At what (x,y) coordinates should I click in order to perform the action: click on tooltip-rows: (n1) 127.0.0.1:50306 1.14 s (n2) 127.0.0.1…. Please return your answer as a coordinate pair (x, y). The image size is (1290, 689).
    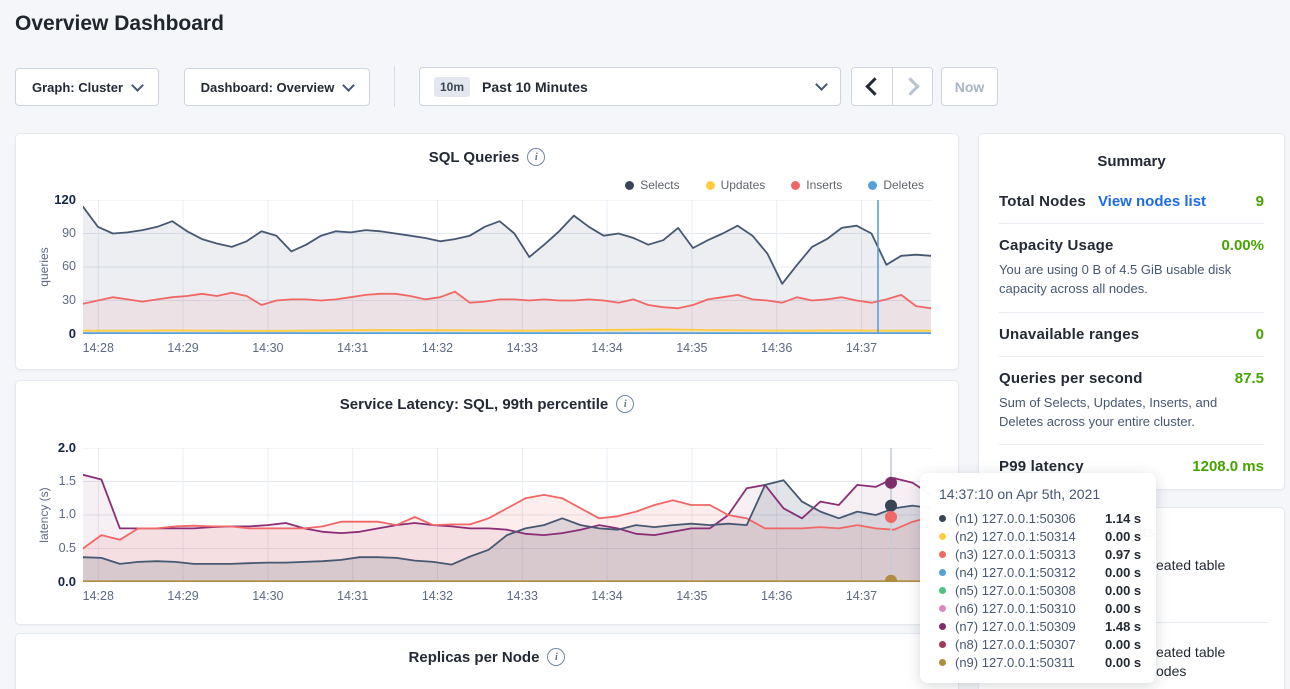
    Looking at the image, I should click on (1041, 590).